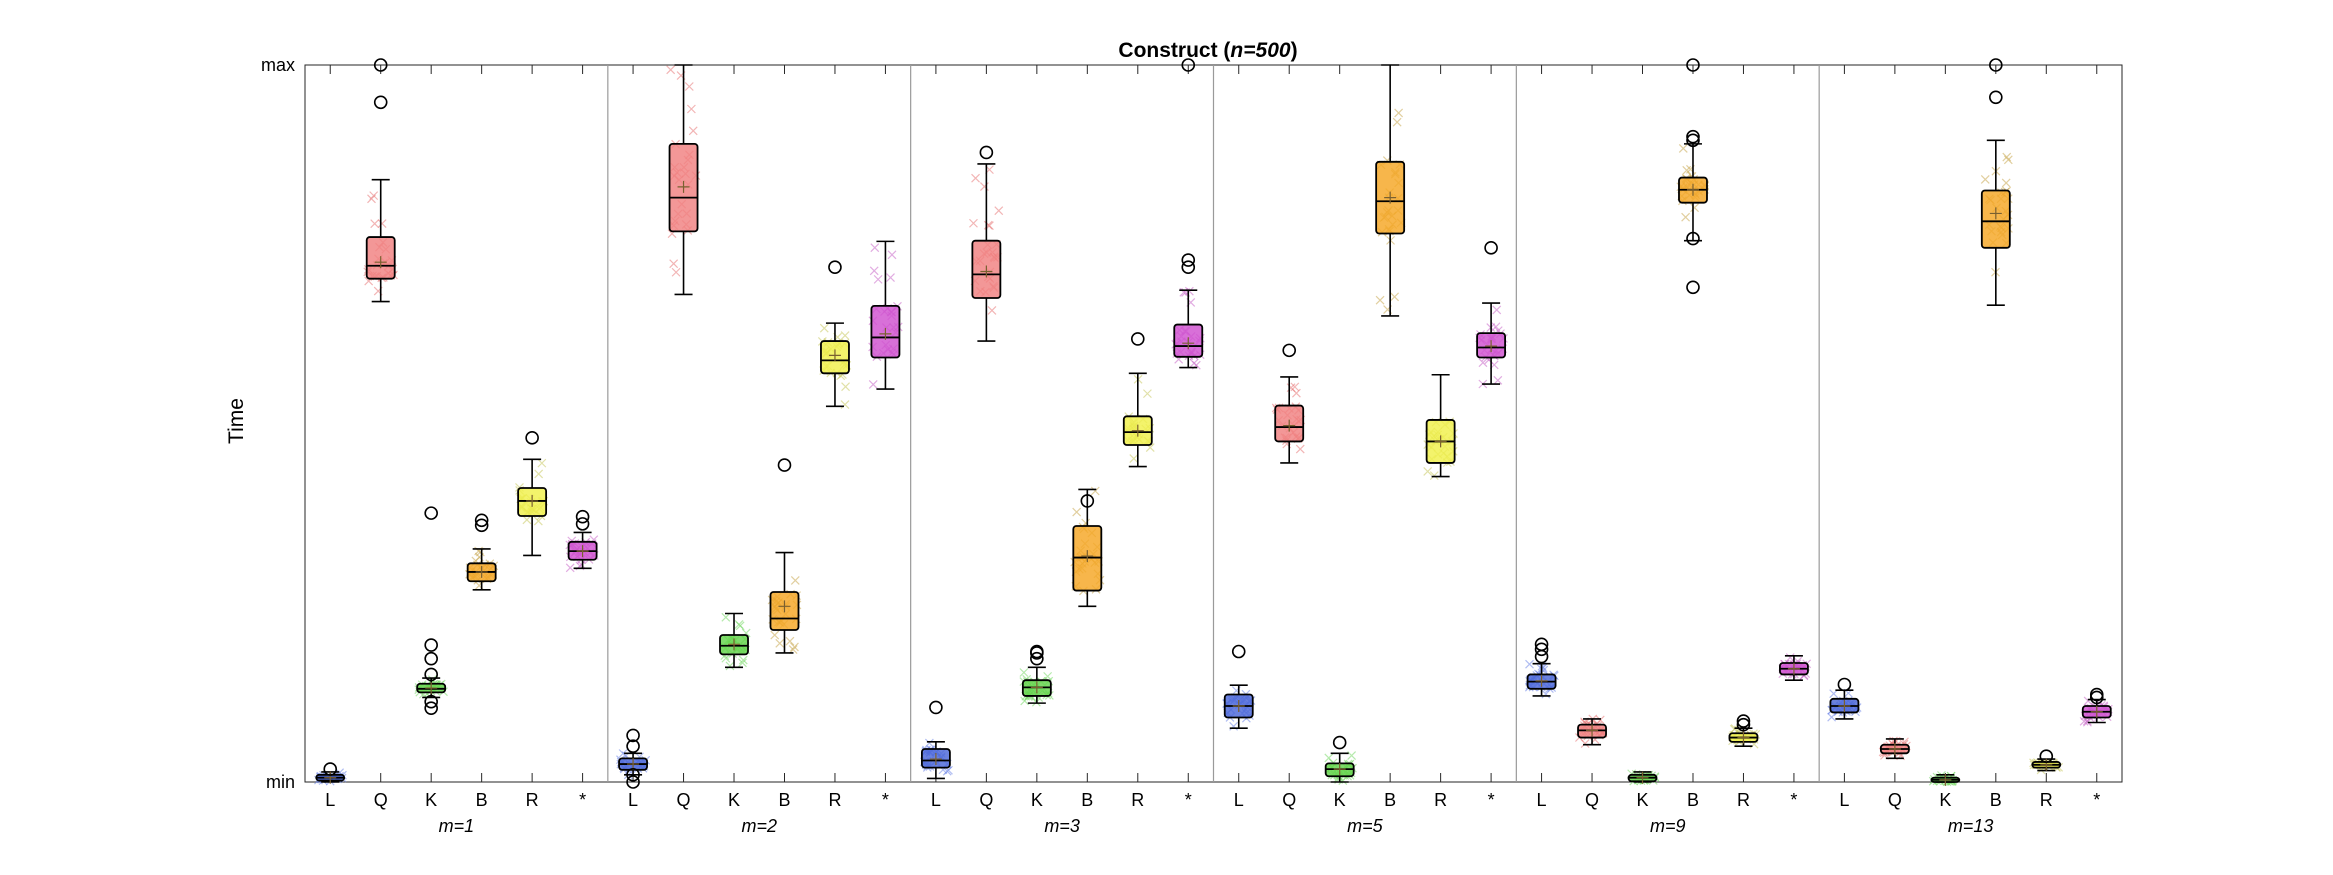 This screenshot has width=2333, height=875. I want to click on chart-title: Construct (n=500), so click(1207, 50).